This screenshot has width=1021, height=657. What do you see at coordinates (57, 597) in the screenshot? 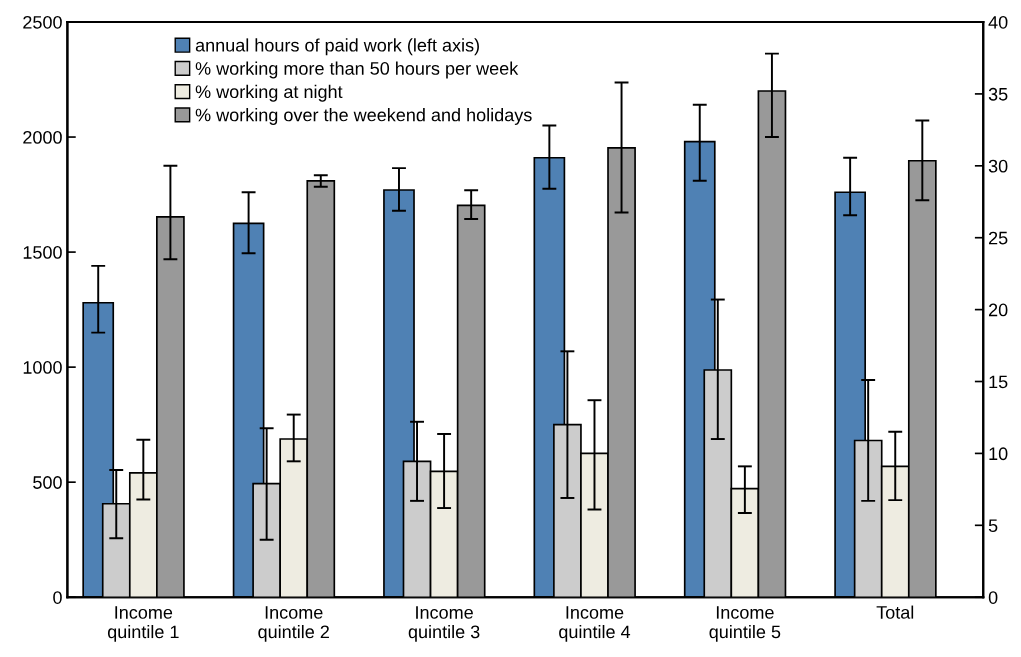
I see `y-tick-label: 0` at bounding box center [57, 597].